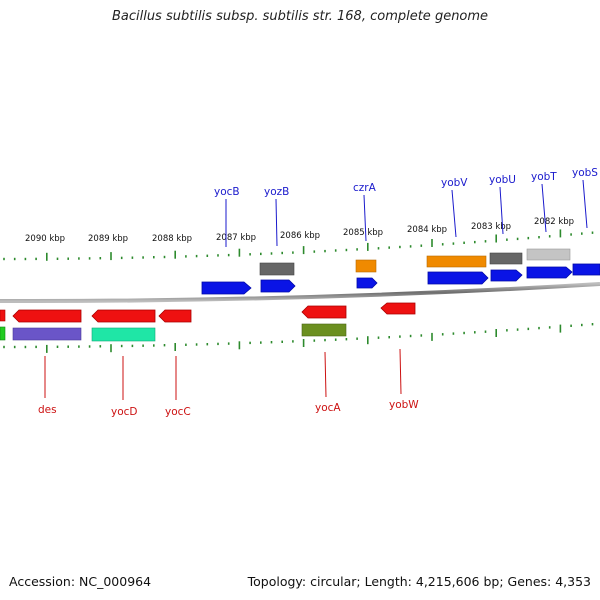  What do you see at coordinates (324, 330) in the screenshot?
I see `gene-yocA-block` at bounding box center [324, 330].